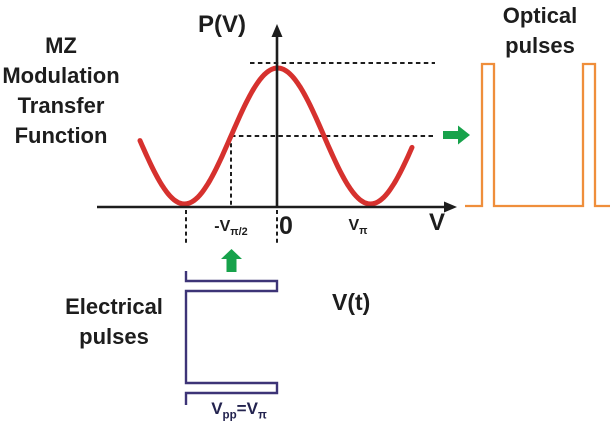 This screenshot has width=610, height=424. Describe the element at coordinates (363, 231) in the screenshot. I see `vpi-sub: π` at that location.